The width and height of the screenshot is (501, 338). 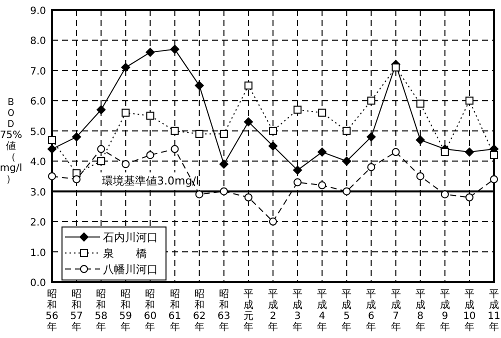 What do you see at coordinates (297, 311) in the screenshot?
I see `x-tick-label: 平成3年` at bounding box center [297, 311].